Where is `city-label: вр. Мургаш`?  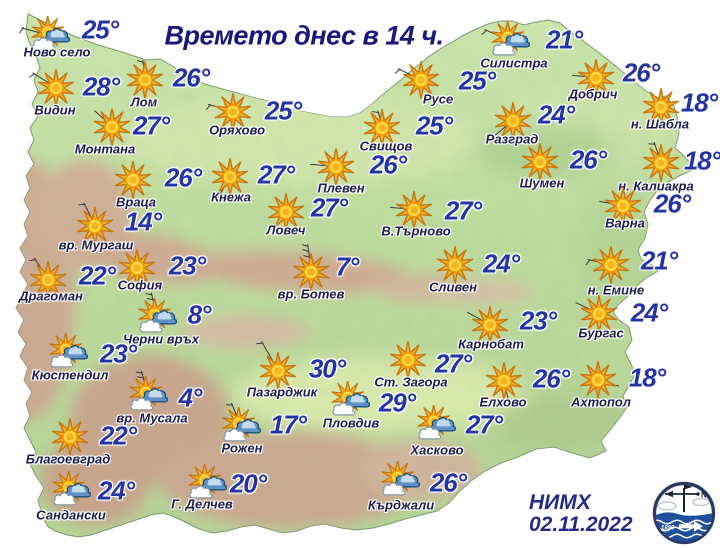
city-label: вр. Мургаш is located at coordinates (96, 245).